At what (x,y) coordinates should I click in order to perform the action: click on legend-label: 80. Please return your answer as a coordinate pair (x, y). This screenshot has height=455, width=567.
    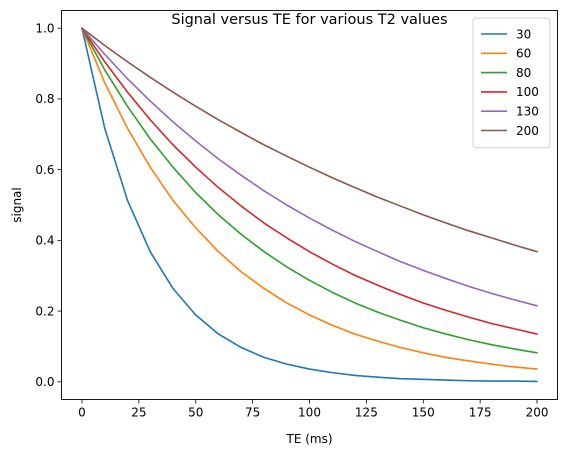
    Looking at the image, I should click on (523, 73).